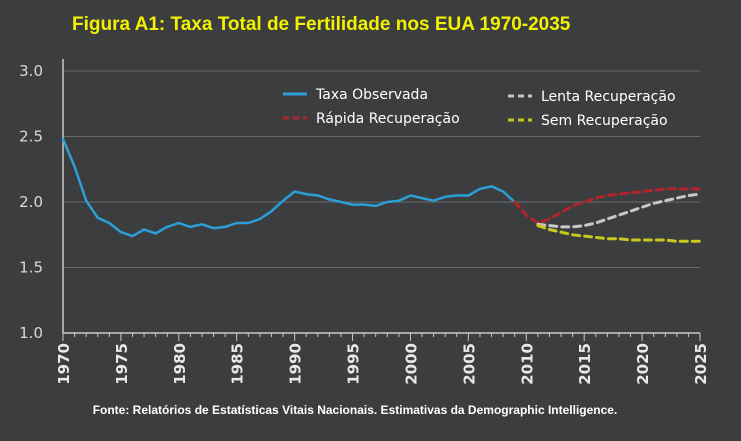 Image resolution: width=741 pixels, height=441 pixels. What do you see at coordinates (643, 364) in the screenshot?
I see `x-tick-label: 2020` at bounding box center [643, 364].